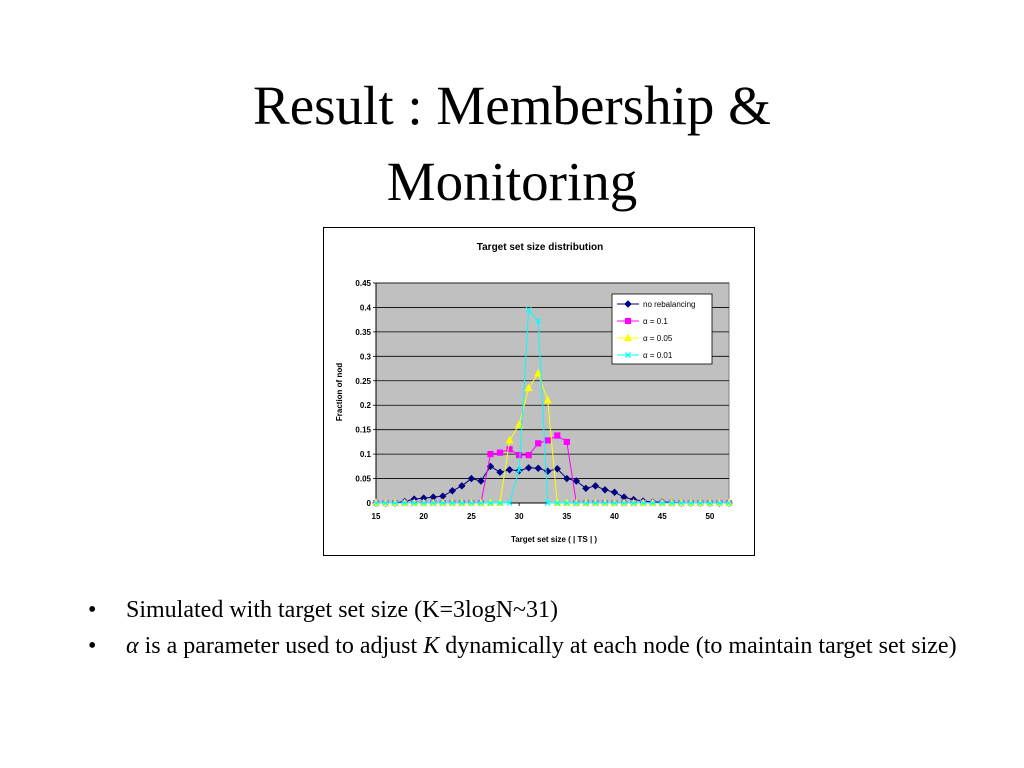 This screenshot has height=768, width=1024. I want to click on alpha-symbol: α, so click(132, 646).